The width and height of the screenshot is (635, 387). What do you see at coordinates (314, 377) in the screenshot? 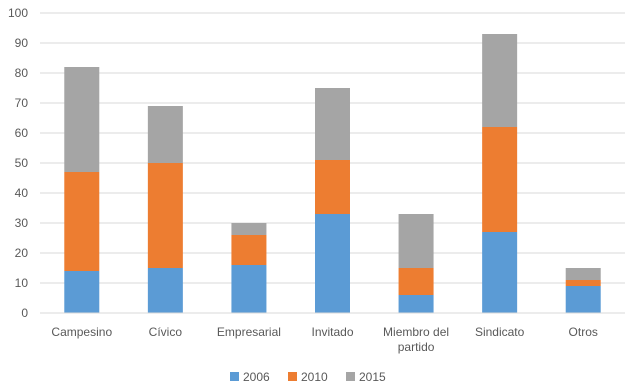
I see `legend-label-2010: 2010` at bounding box center [314, 377].